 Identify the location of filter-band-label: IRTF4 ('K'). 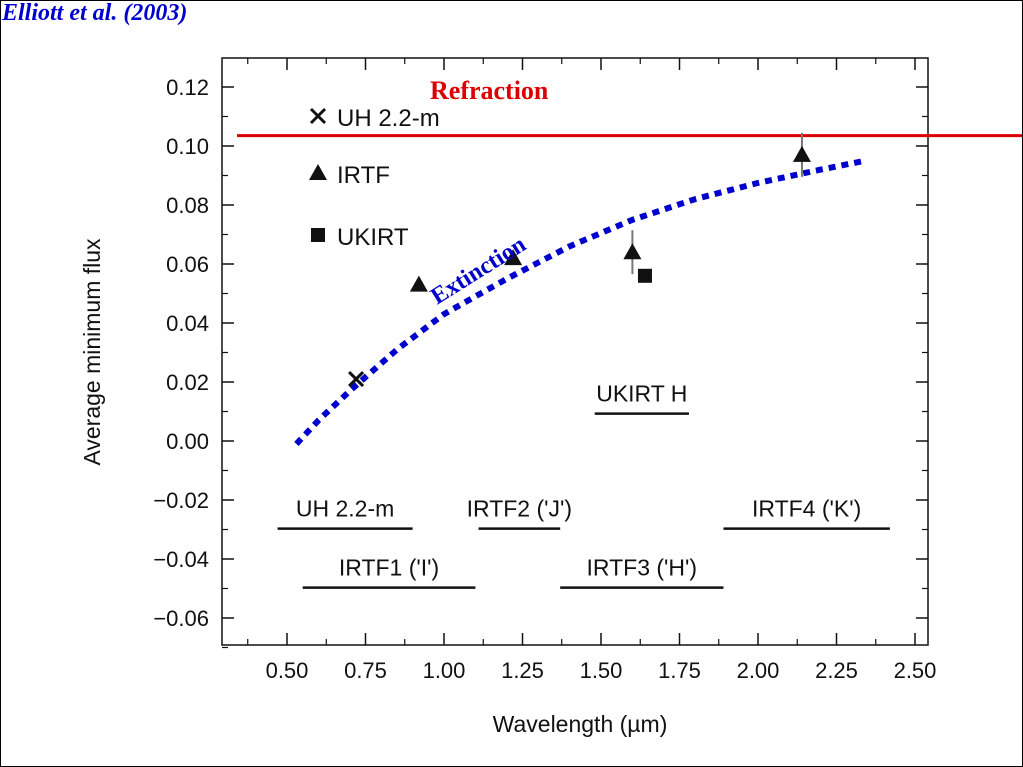
(806, 509).